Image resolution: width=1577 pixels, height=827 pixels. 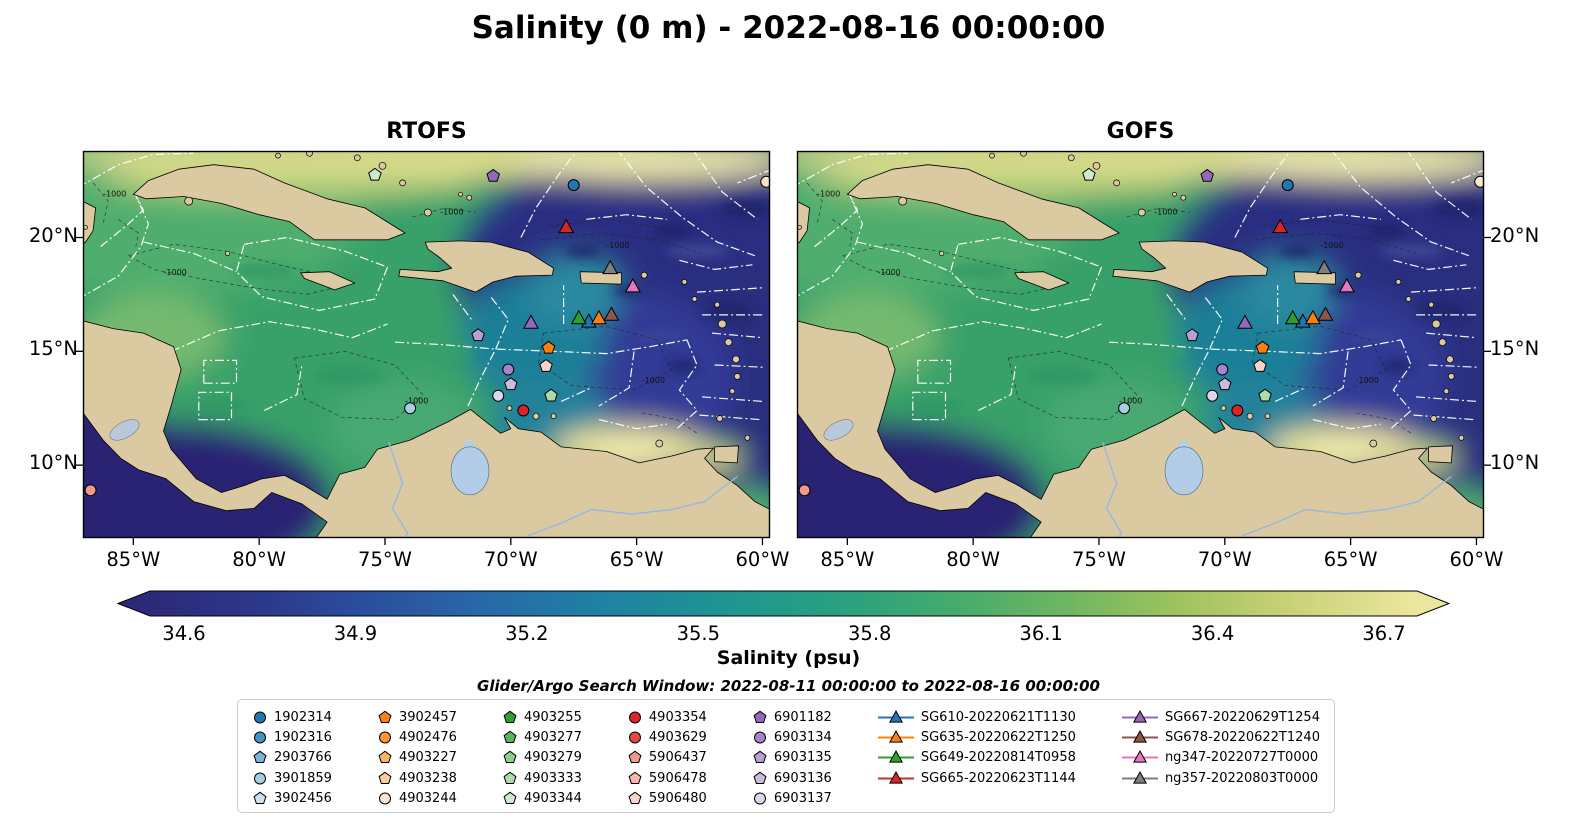 I want to click on legend-item: 4903333, so click(x=542, y=778).